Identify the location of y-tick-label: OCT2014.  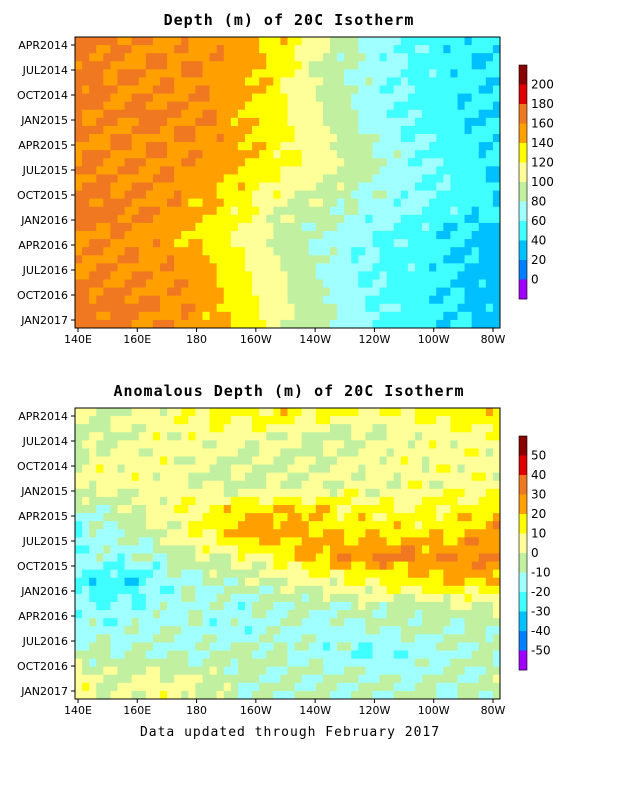
(42, 95).